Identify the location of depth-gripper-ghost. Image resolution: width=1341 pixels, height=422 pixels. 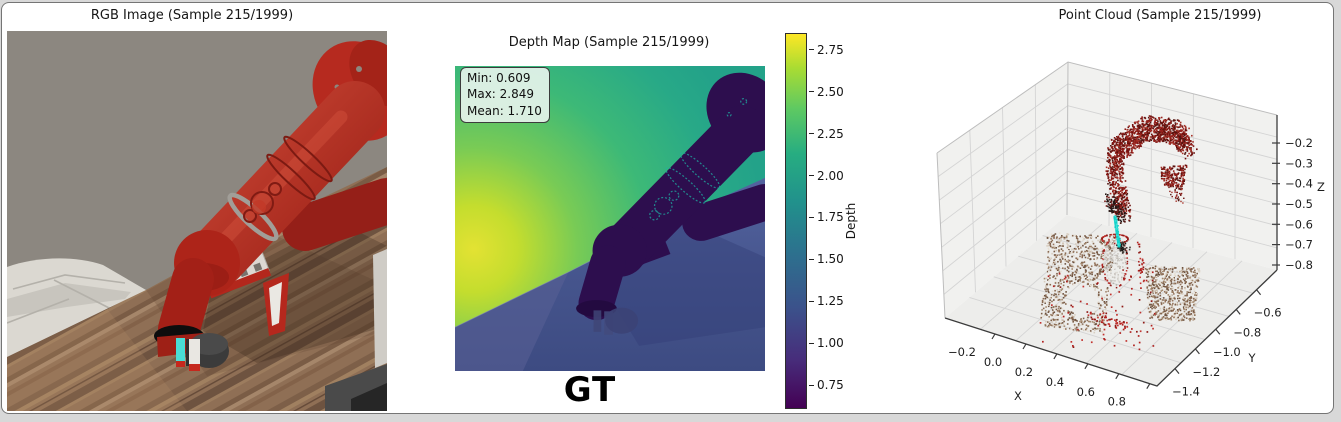
(616, 321).